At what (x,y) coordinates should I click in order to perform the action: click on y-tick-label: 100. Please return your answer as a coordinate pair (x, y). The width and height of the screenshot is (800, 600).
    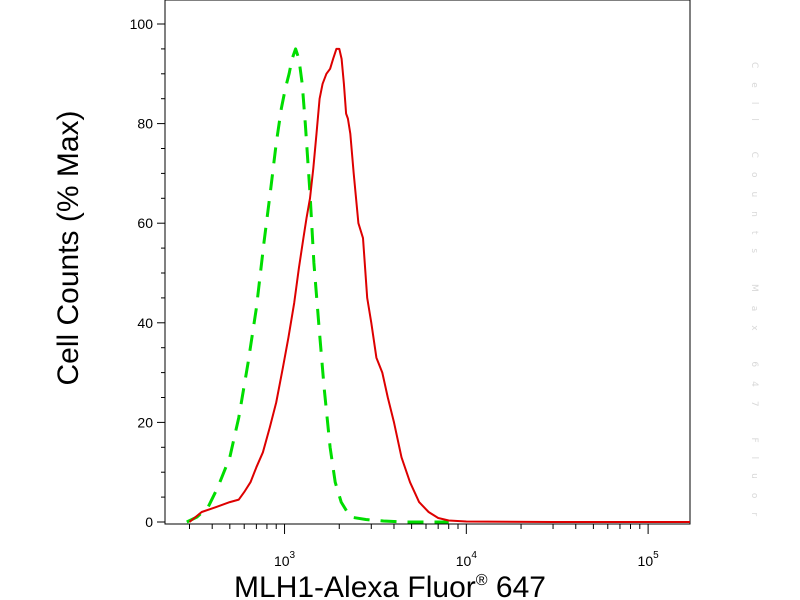
    Looking at the image, I should click on (142, 24).